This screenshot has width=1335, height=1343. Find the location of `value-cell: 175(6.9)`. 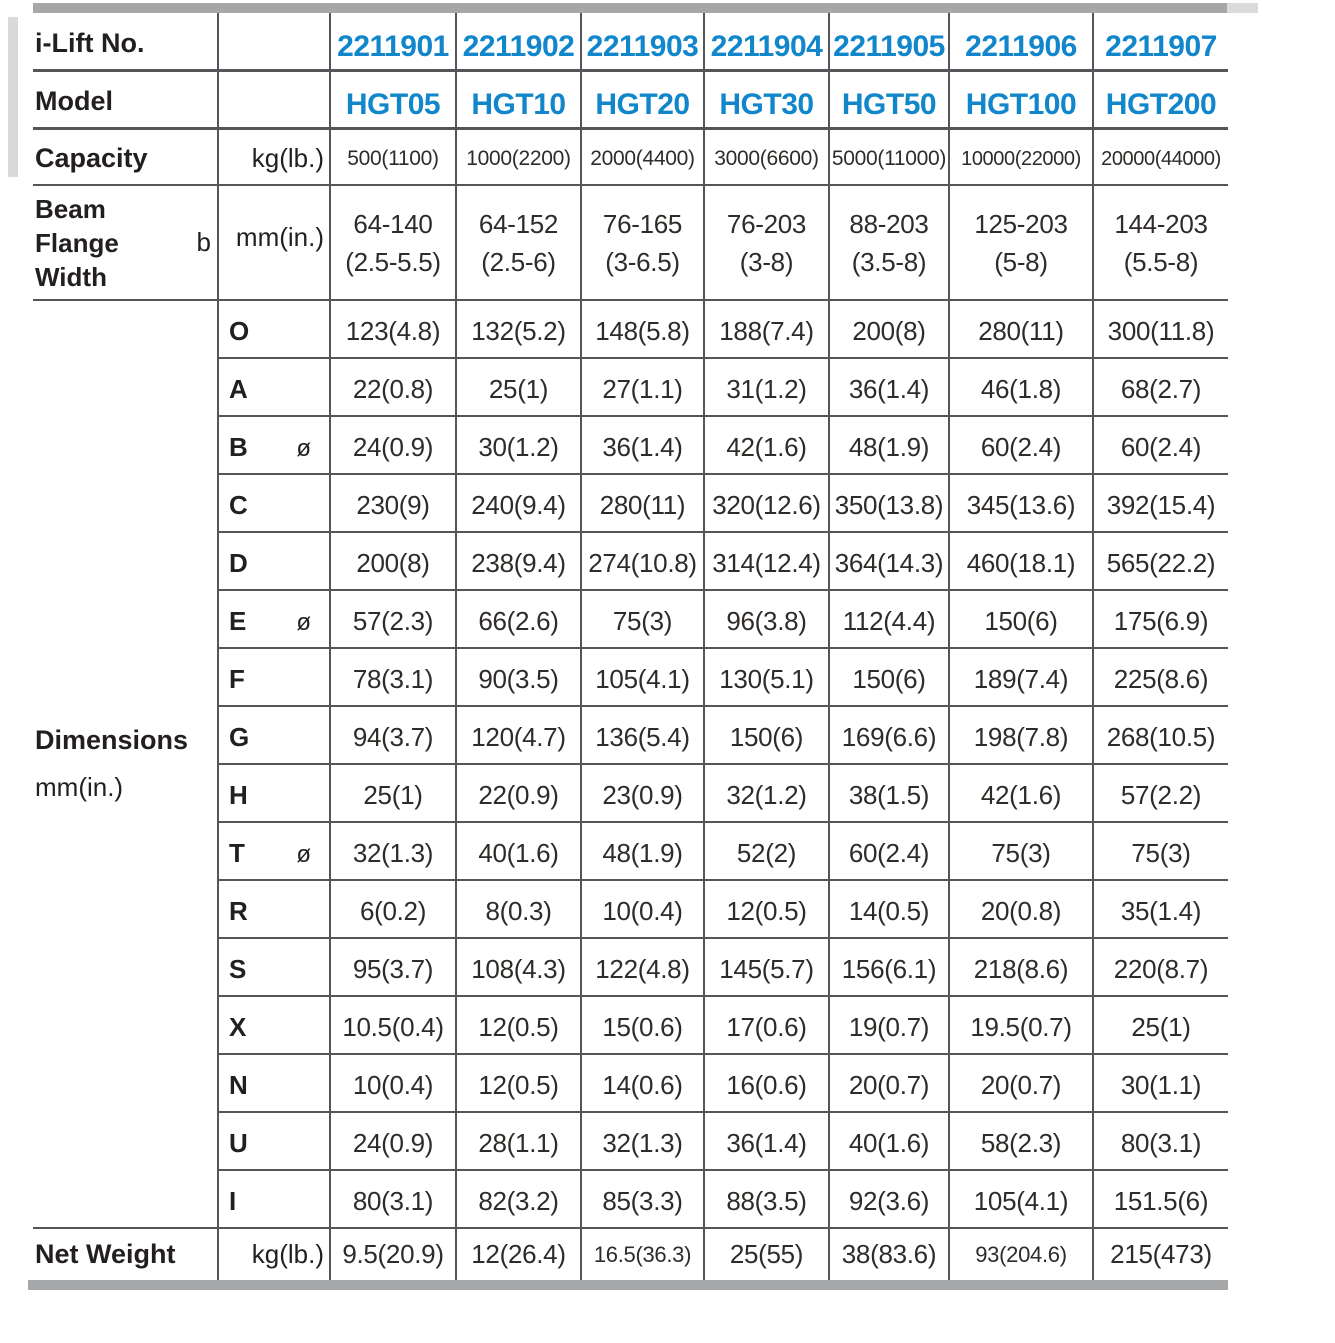

value-cell: 175(6.9) is located at coordinates (1160, 619).